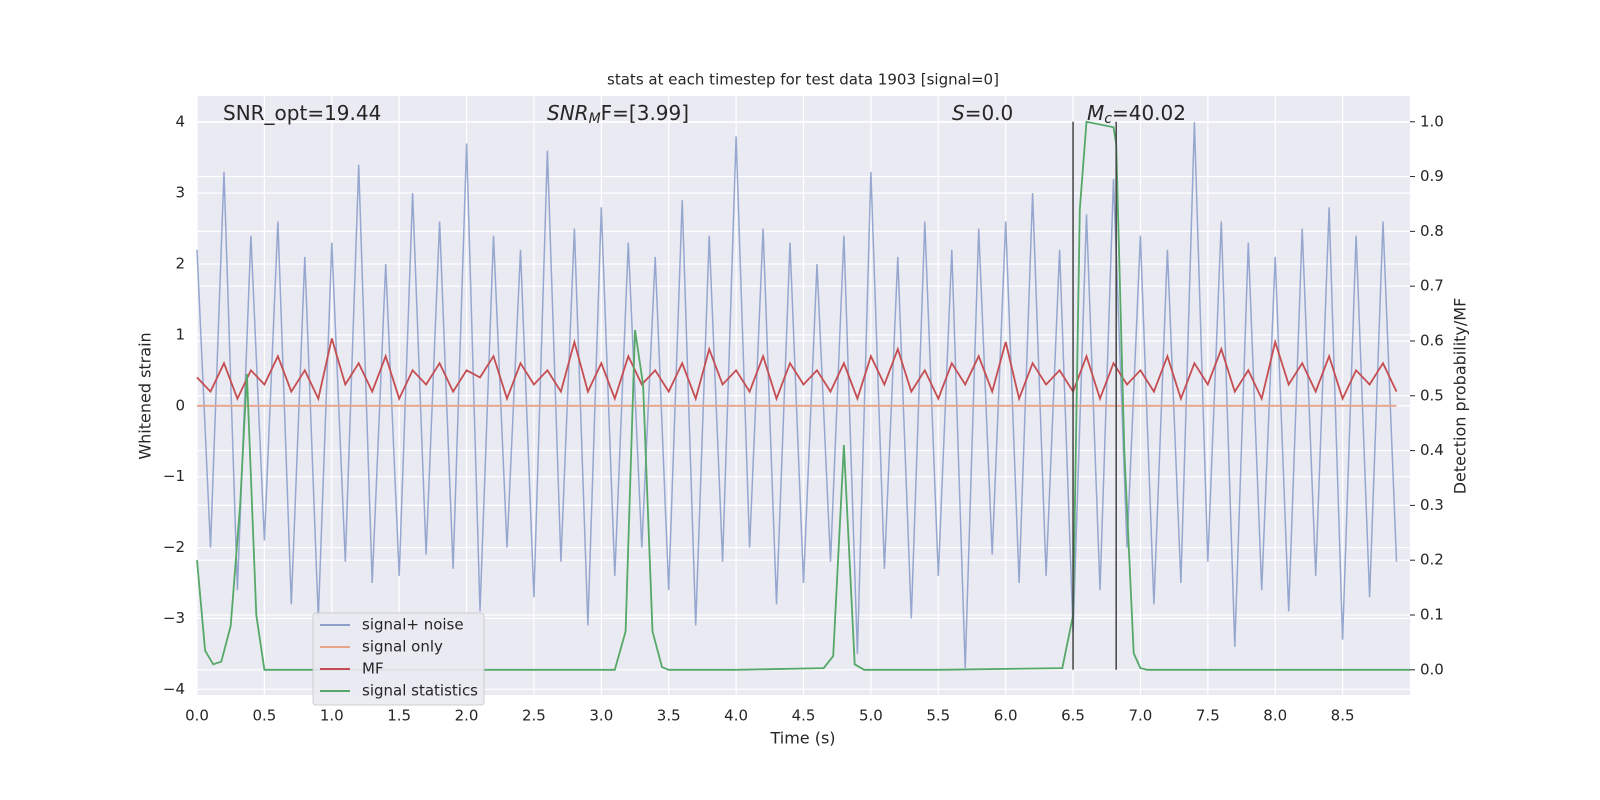 The image size is (1600, 800). I want to click on y-tick-label: 2, so click(180, 264).